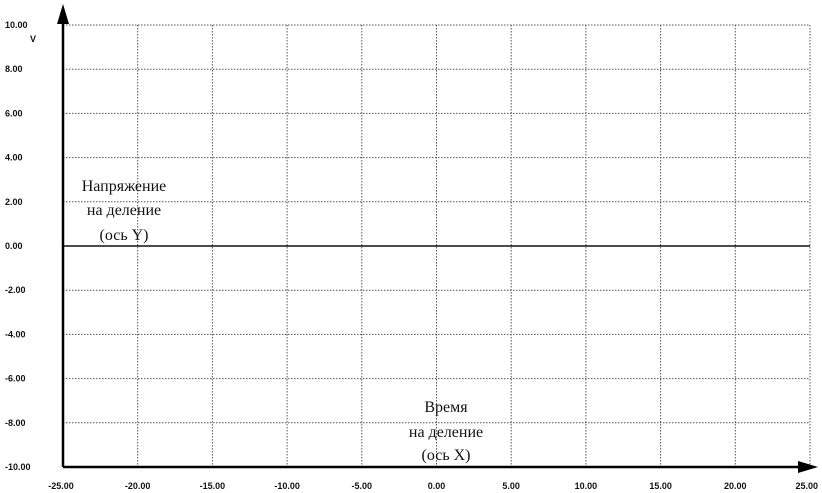 This screenshot has height=493, width=822. What do you see at coordinates (14, 69) in the screenshot?
I see `y-tick-label: 8.00` at bounding box center [14, 69].